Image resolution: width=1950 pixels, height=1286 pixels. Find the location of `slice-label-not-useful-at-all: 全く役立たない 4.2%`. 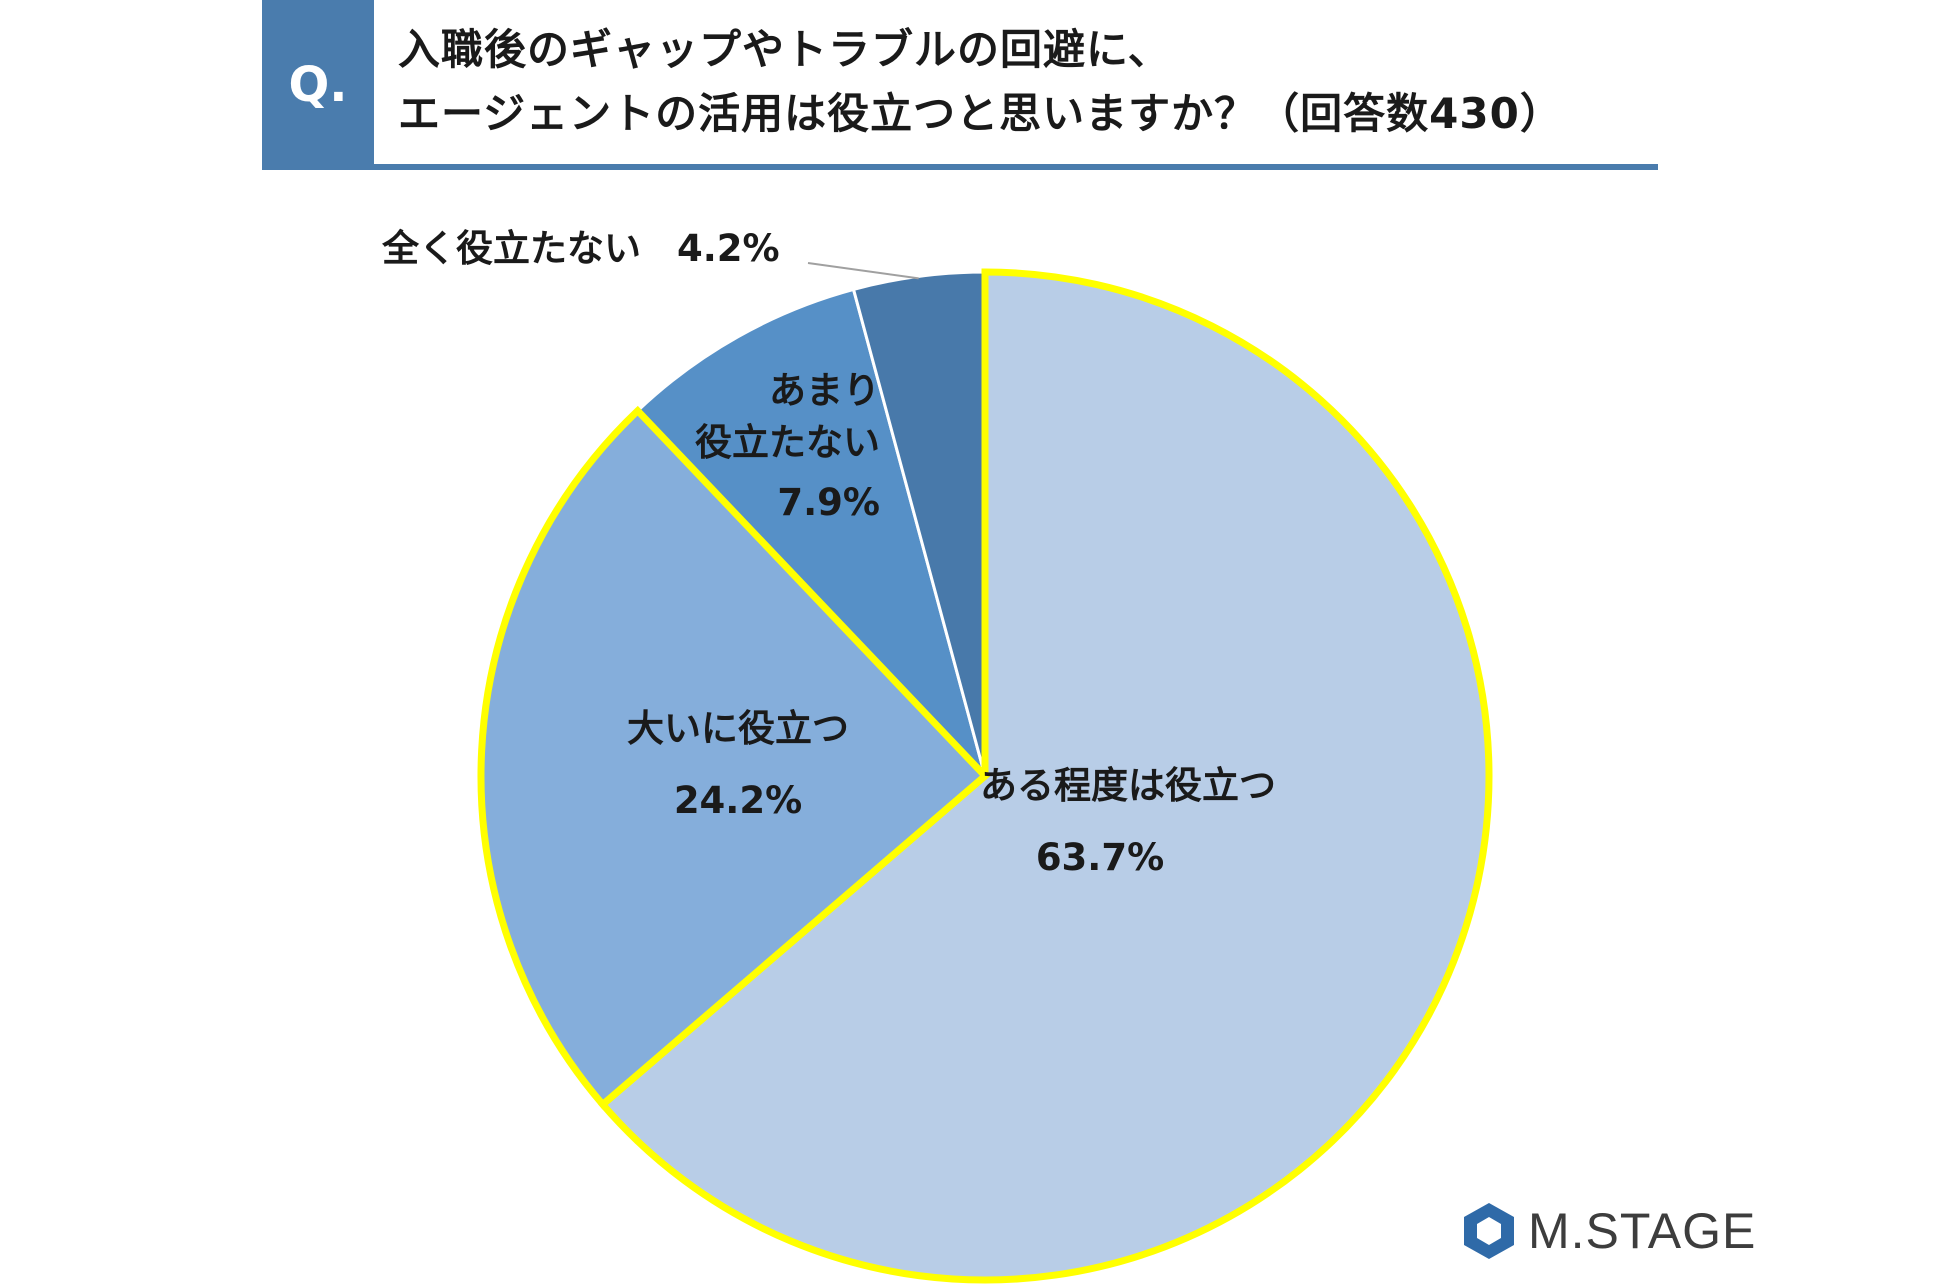

slice-label-not-useful-at-all: 全く役立たない 4.2% is located at coordinates (581, 249).